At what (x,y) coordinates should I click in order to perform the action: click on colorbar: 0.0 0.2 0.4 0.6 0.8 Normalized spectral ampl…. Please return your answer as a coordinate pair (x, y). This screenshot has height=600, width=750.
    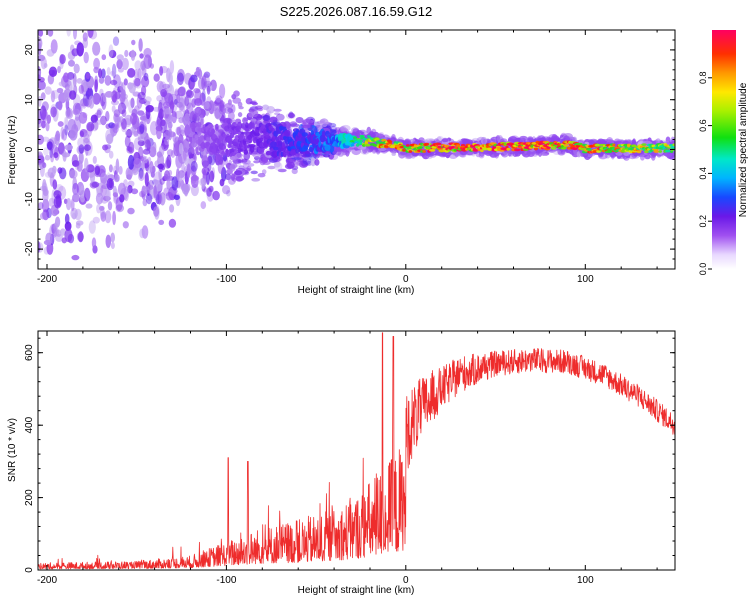
    Looking at the image, I should click on (723, 152).